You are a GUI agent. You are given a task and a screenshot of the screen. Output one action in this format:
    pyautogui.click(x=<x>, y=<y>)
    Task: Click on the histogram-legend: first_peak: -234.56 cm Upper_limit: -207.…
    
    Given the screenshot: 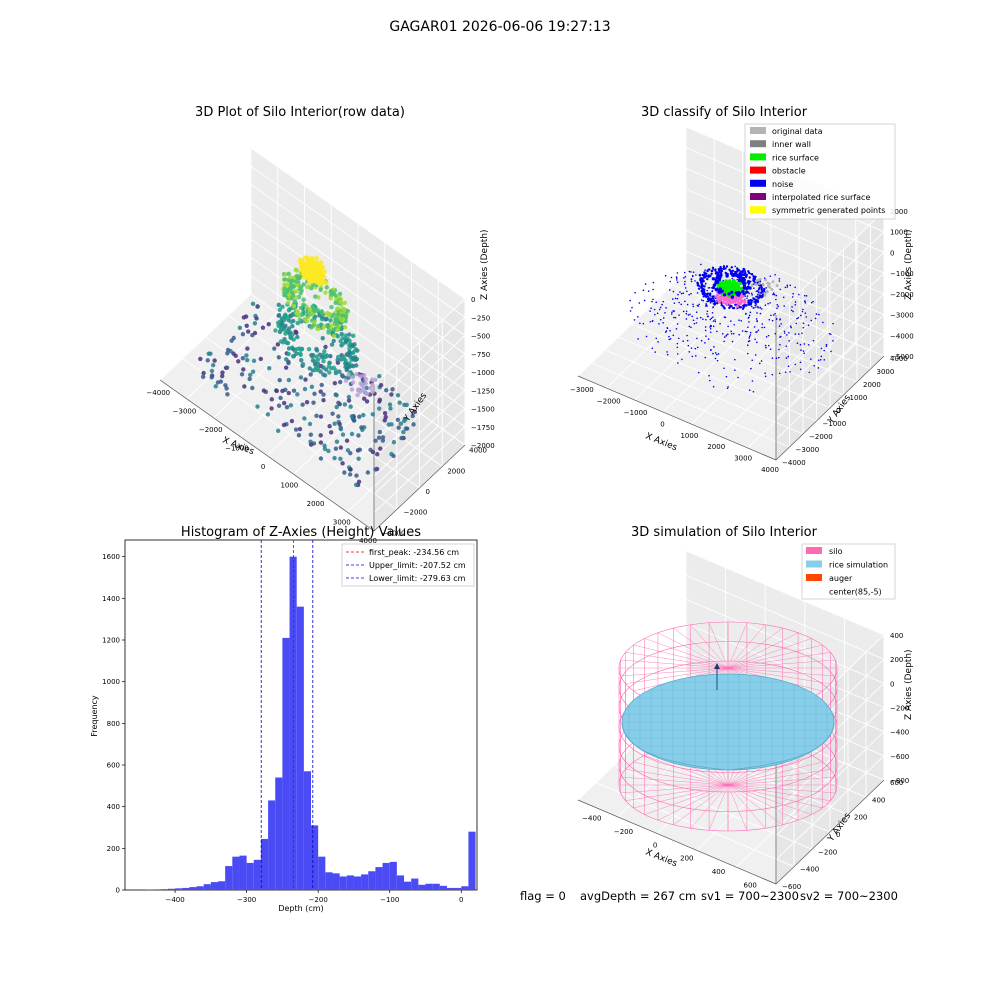 What is the action you would take?
    pyautogui.click(x=408, y=565)
    